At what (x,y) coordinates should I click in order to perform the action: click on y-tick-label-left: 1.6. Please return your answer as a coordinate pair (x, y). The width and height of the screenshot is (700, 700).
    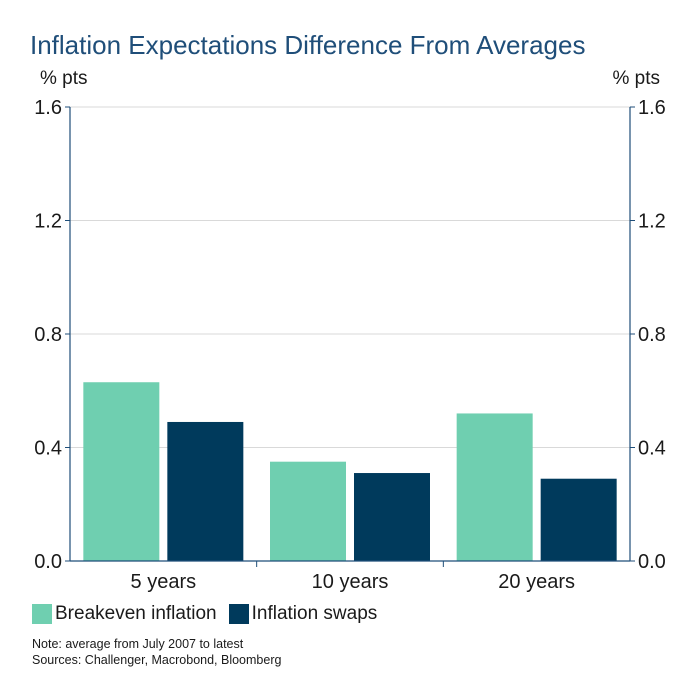
    Looking at the image, I should click on (48, 108).